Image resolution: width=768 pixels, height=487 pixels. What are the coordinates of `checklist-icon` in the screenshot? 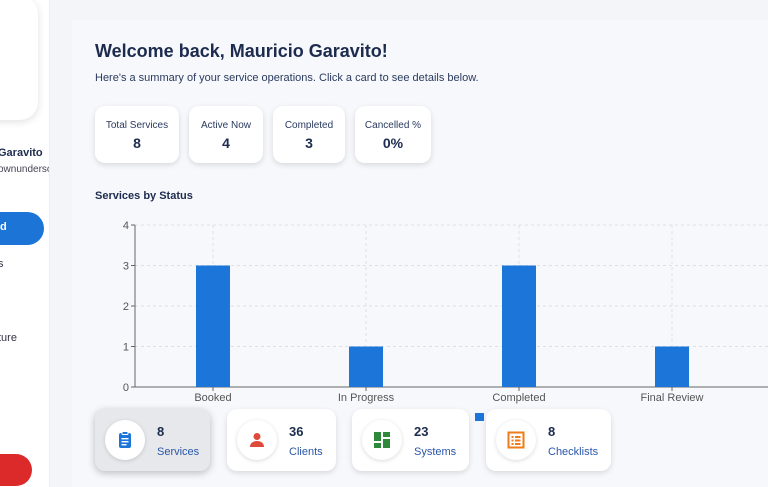 It's located at (516, 440).